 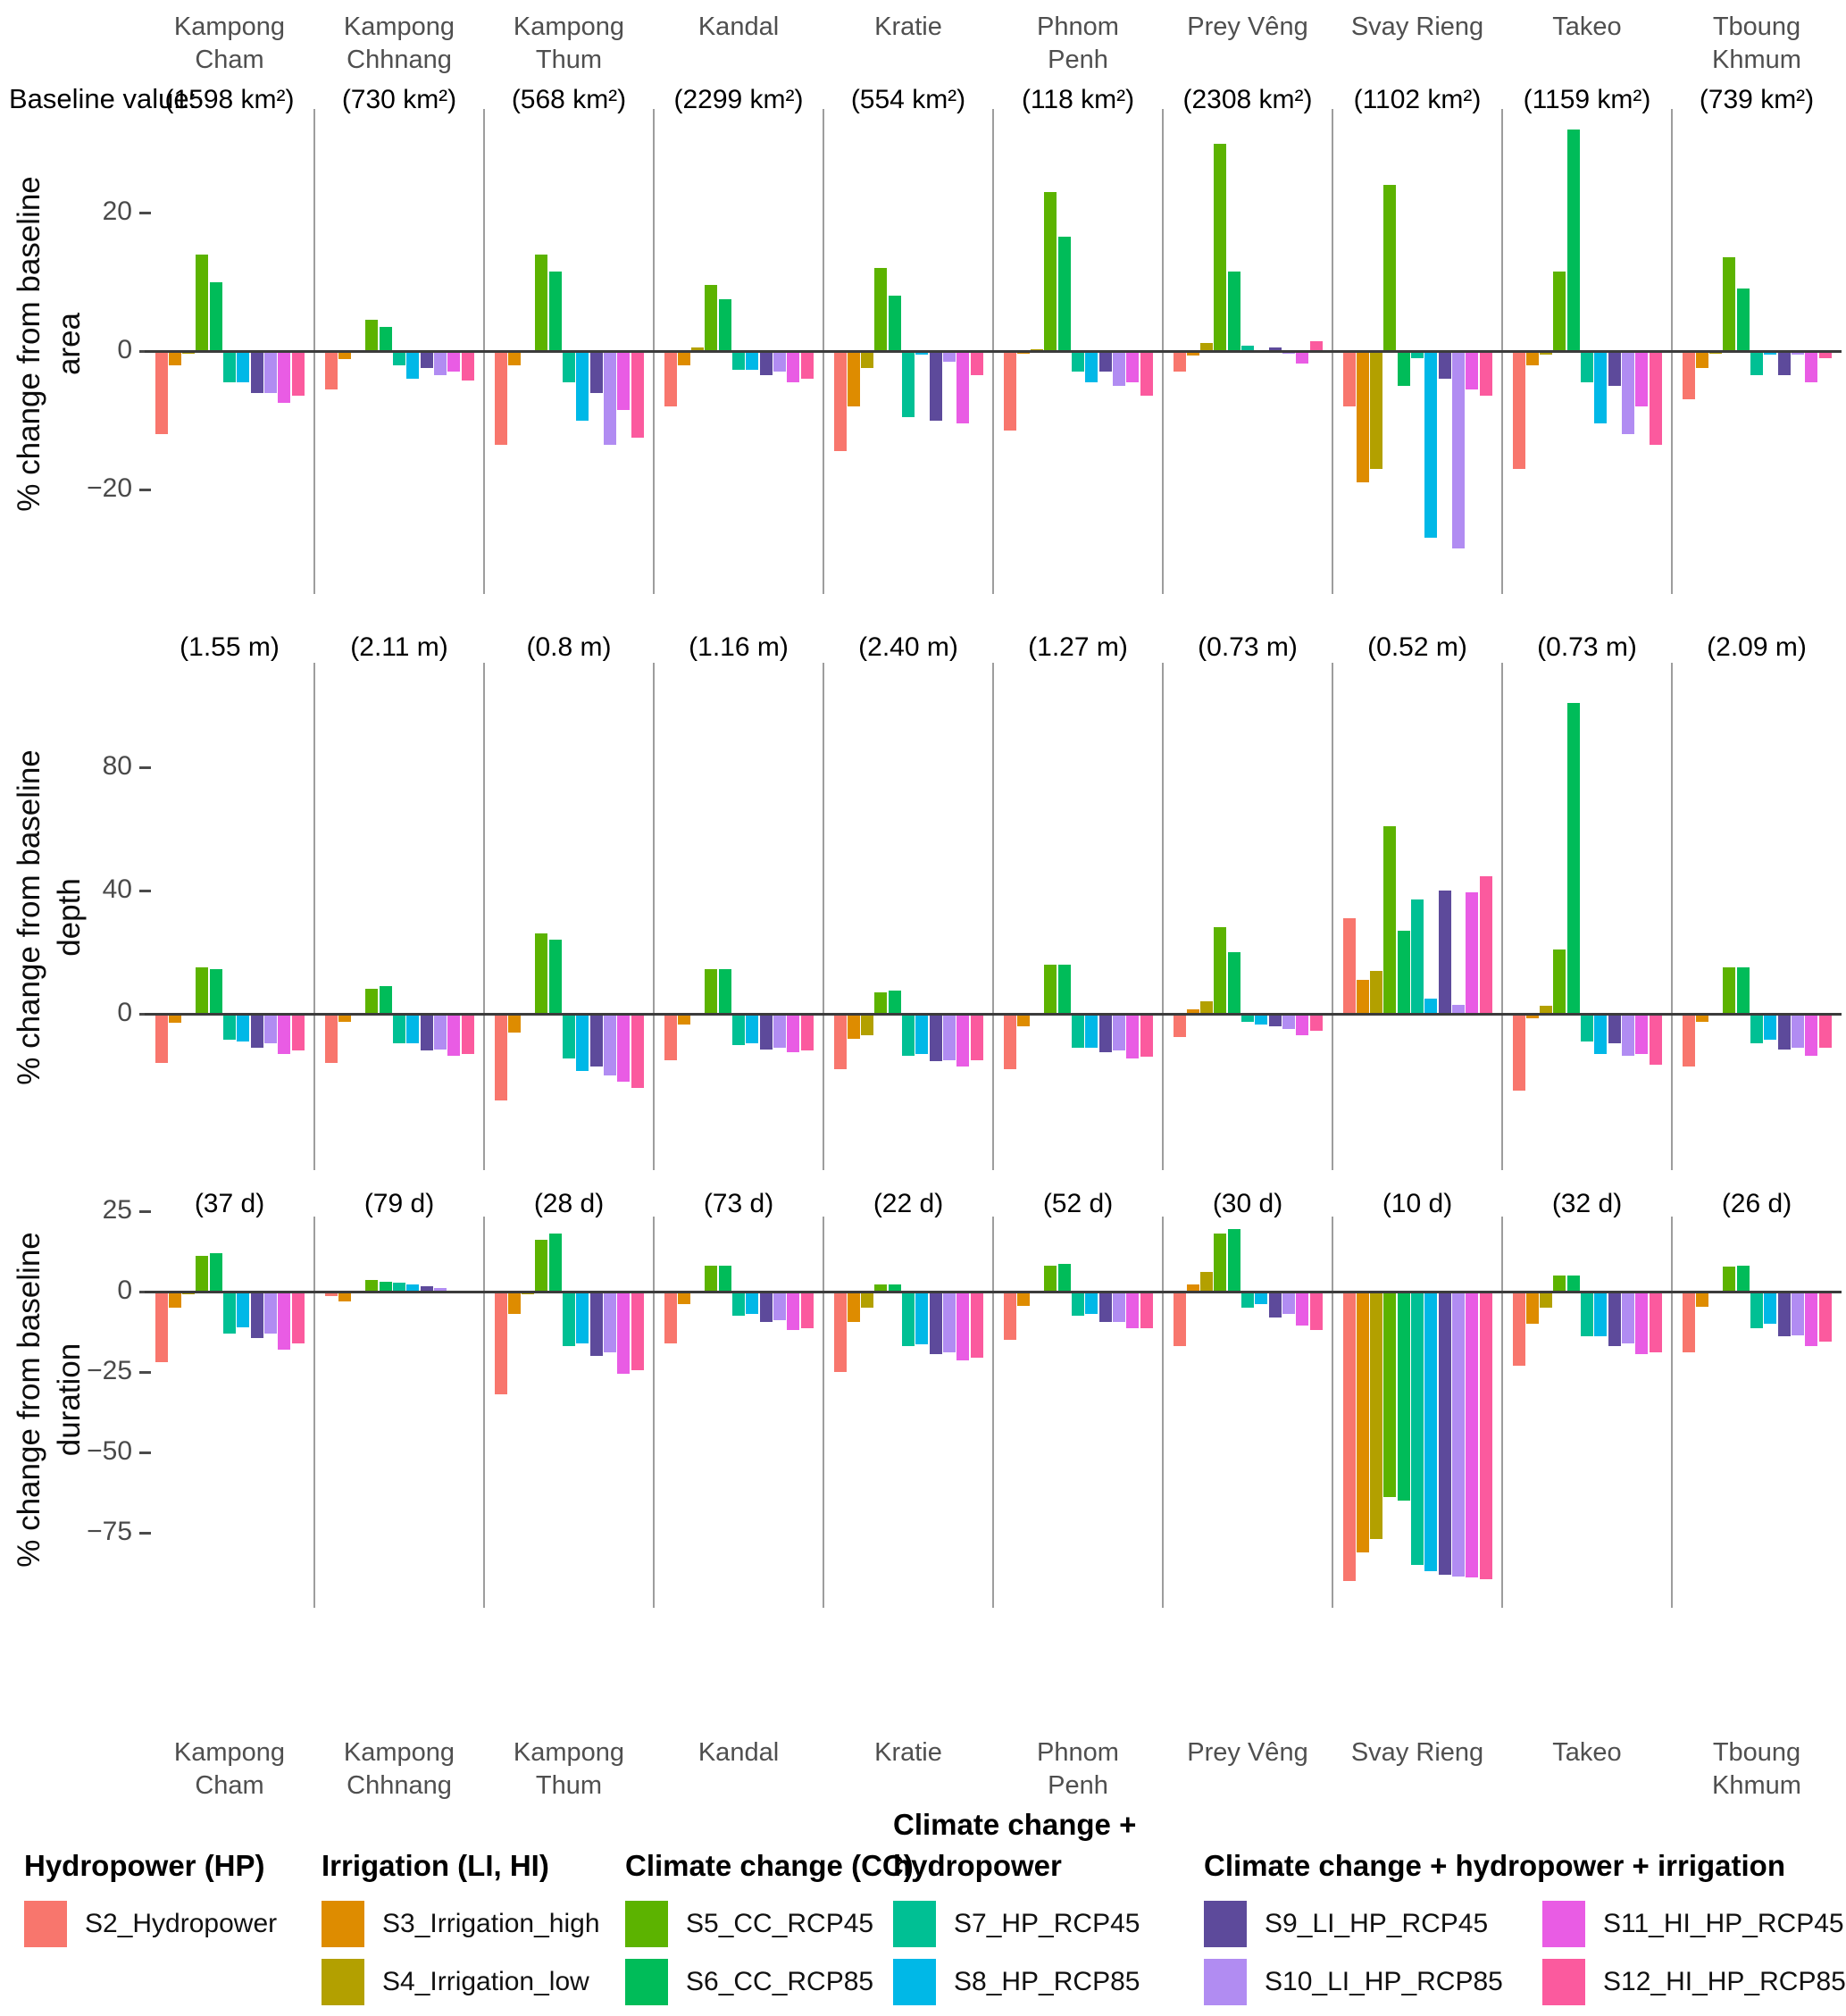 What do you see at coordinates (1078, 647) in the screenshot?
I see `baseline-value-label: (1.27 m)` at bounding box center [1078, 647].